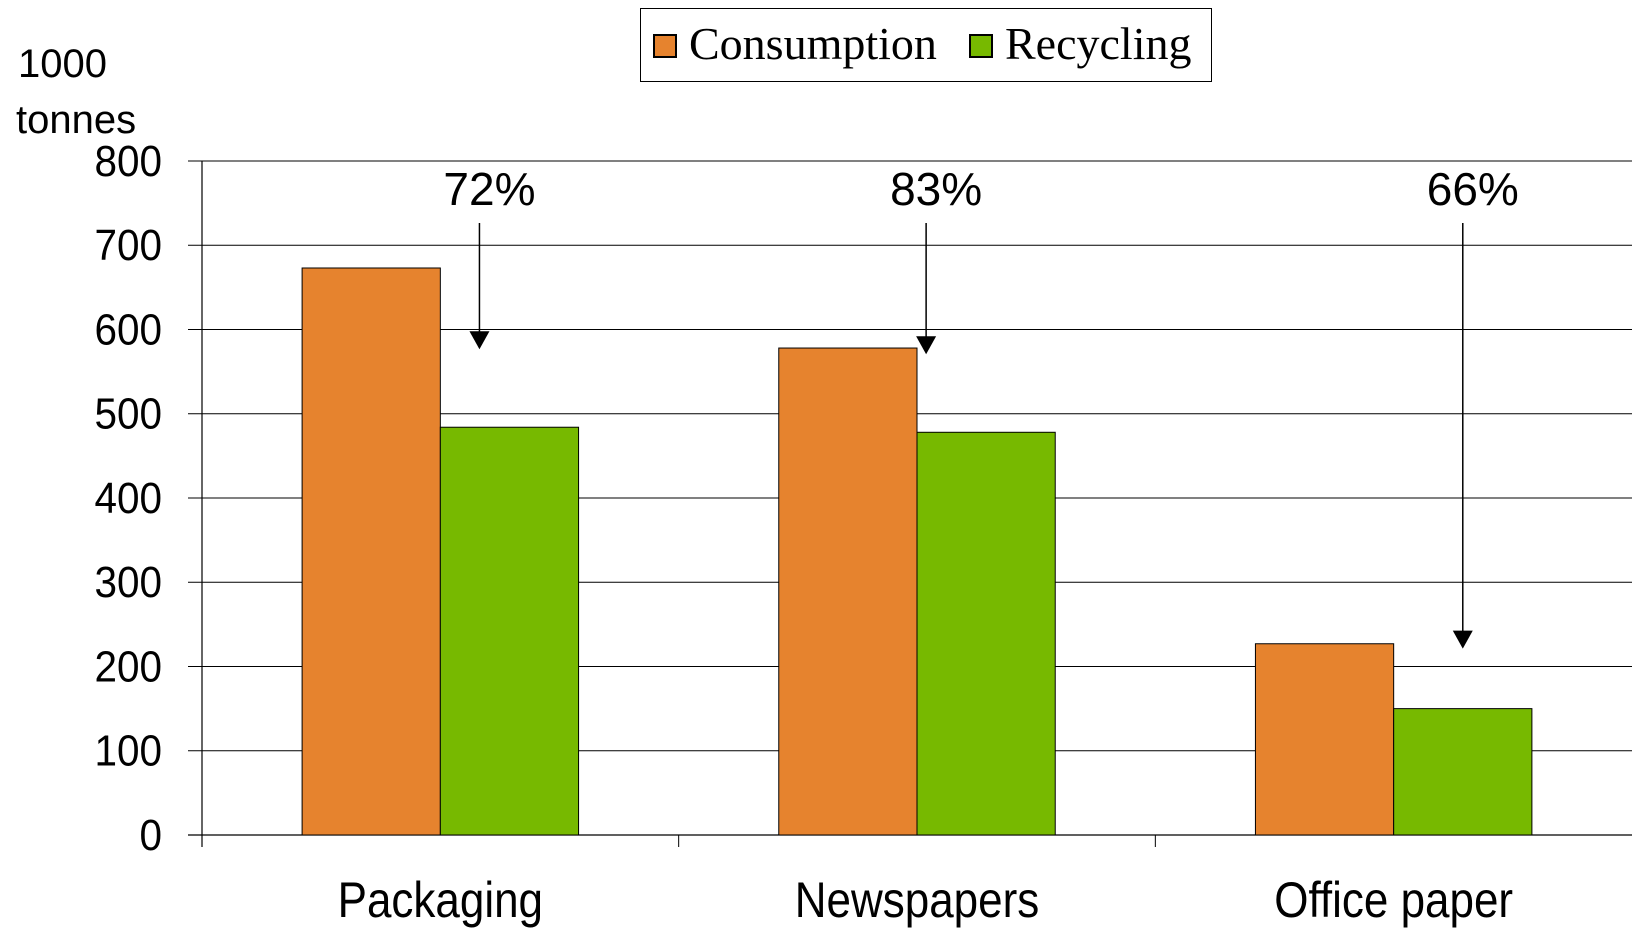  I want to click on x-category-label: Newspapers, so click(917, 899).